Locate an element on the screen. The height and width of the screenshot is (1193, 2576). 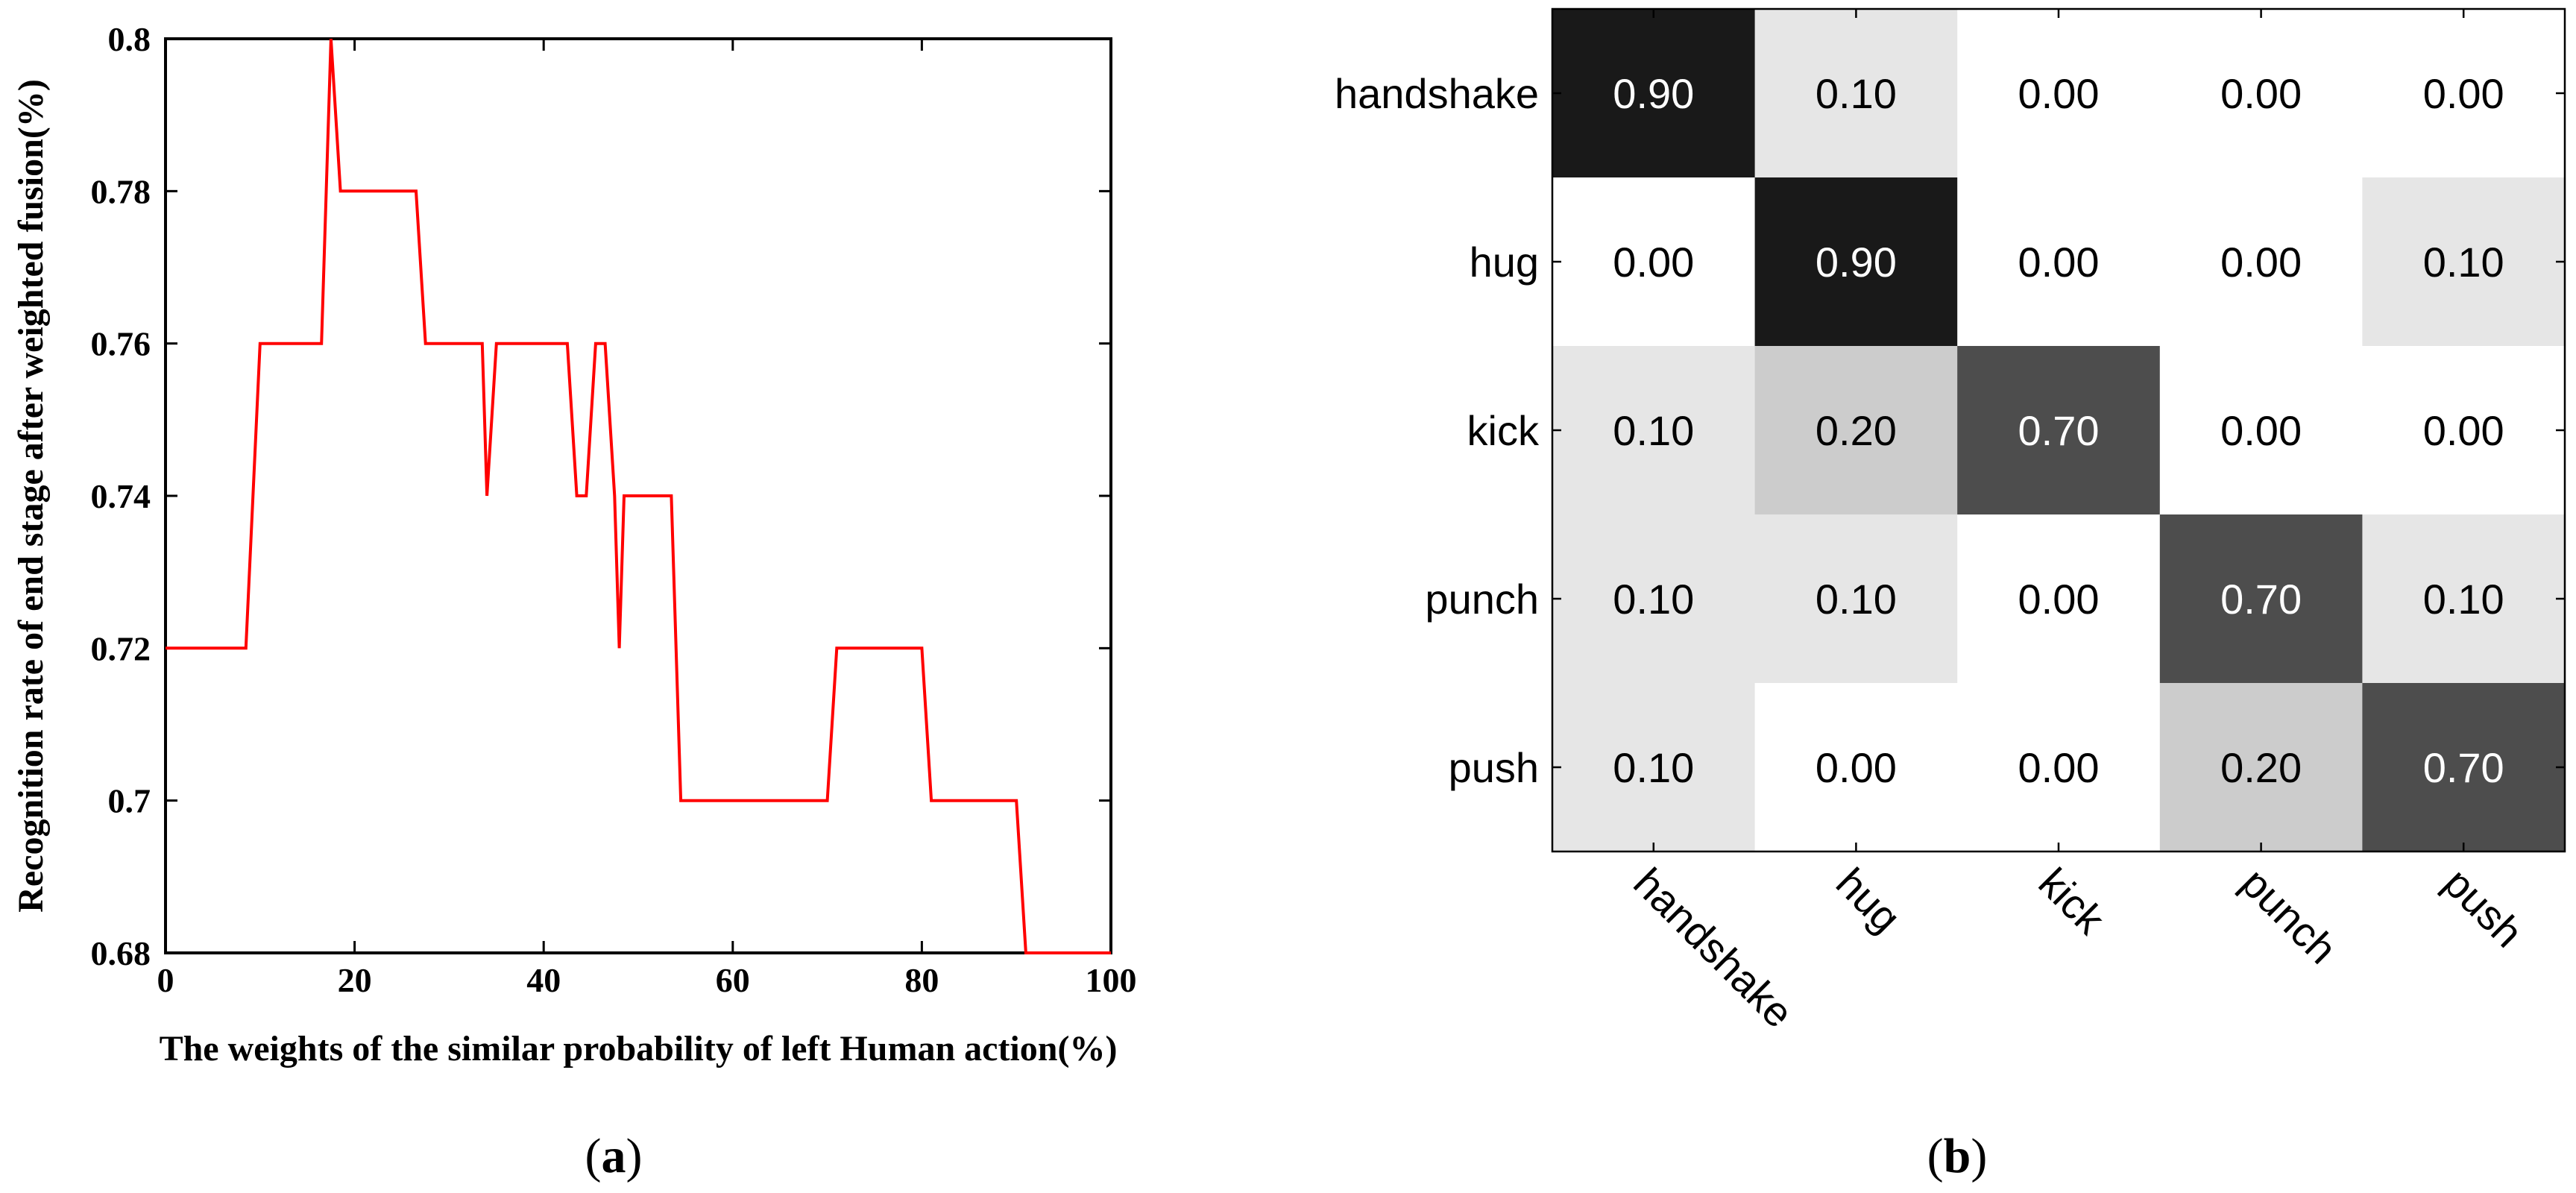
y-tick-label: 0.76 is located at coordinates (121, 344).